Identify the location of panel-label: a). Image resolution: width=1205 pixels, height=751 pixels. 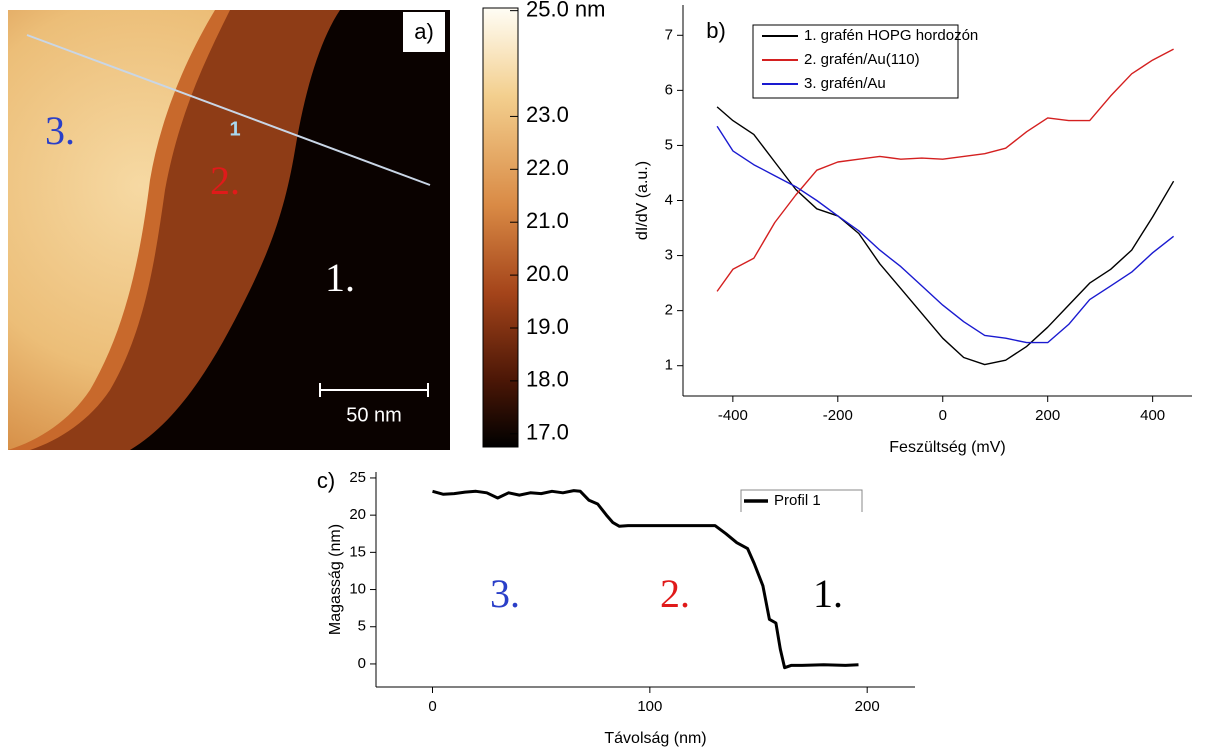
(424, 31).